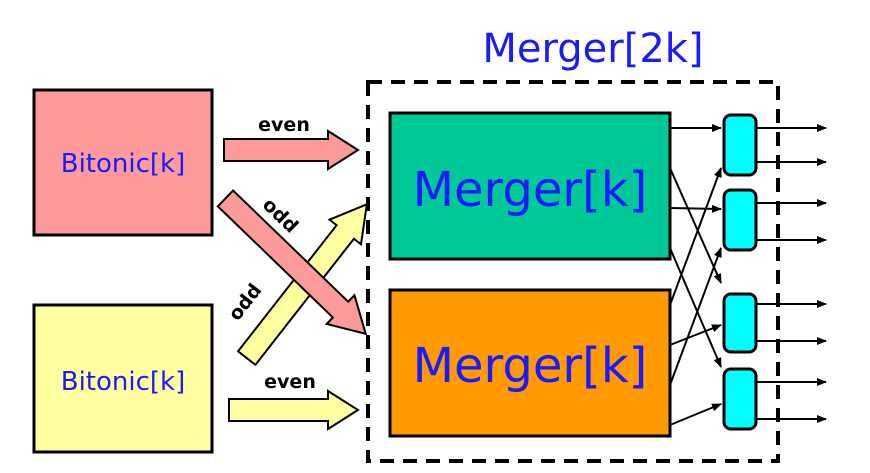 Image resolution: width=870 pixels, height=473 pixels. I want to click on comparator-column, so click(740, 272).